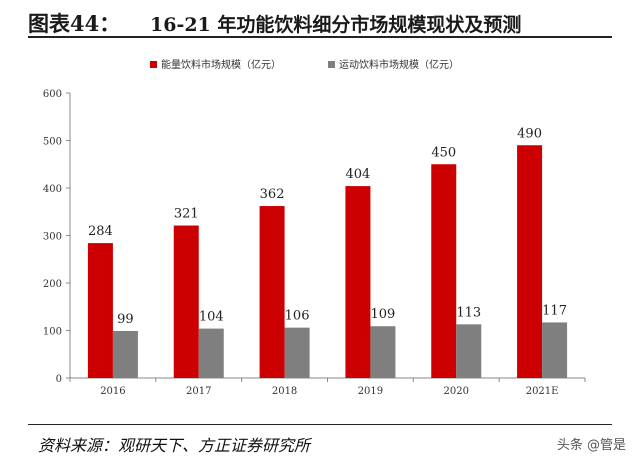  What do you see at coordinates (554, 310) in the screenshot?
I see `sports-drink-value-label: 117` at bounding box center [554, 310].